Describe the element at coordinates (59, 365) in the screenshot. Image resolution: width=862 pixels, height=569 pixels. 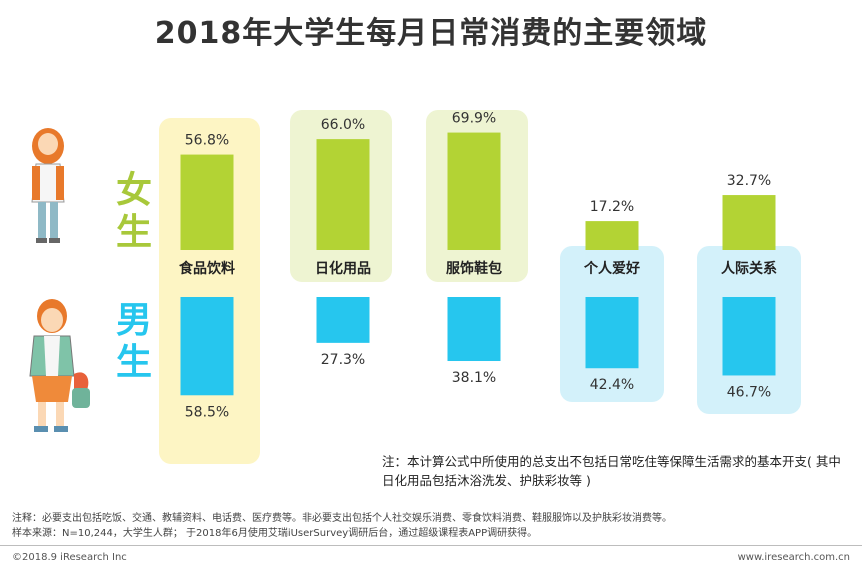
I see `male-student-illustration` at that location.